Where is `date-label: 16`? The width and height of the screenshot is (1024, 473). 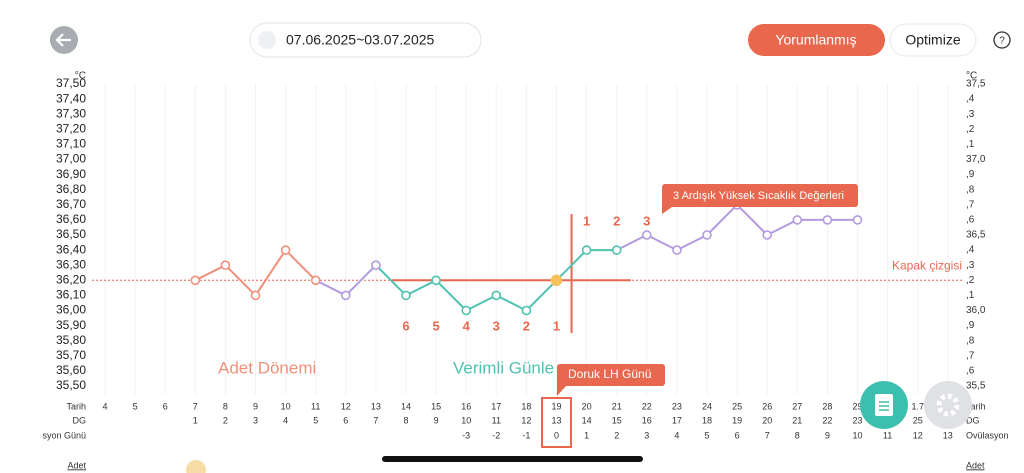
date-label: 16 is located at coordinates (466, 406).